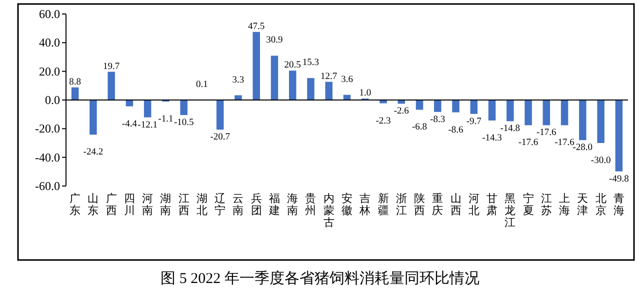 This screenshot has width=640, height=296. I want to click on y-tick-label: -60.0, so click(47, 186).